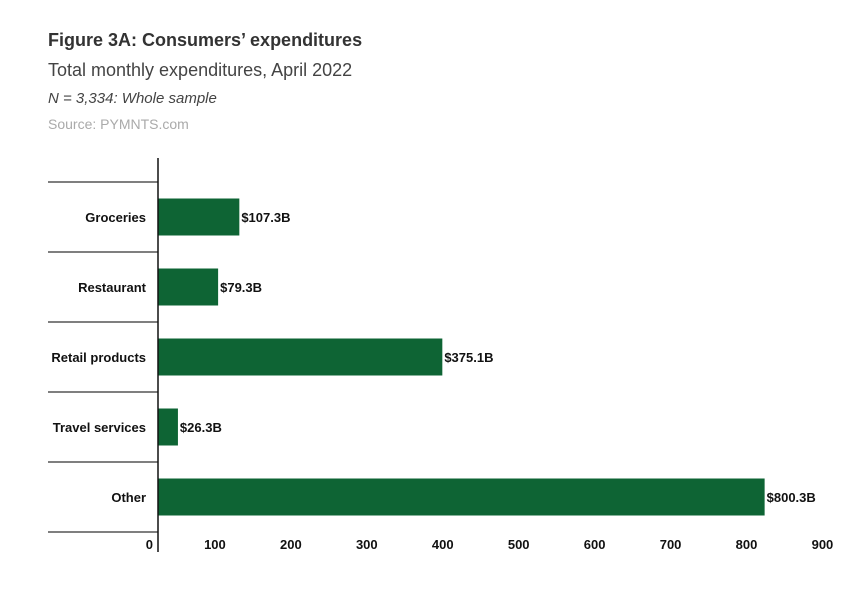  I want to click on source-note: Source: PYMNTS.com, so click(118, 124).